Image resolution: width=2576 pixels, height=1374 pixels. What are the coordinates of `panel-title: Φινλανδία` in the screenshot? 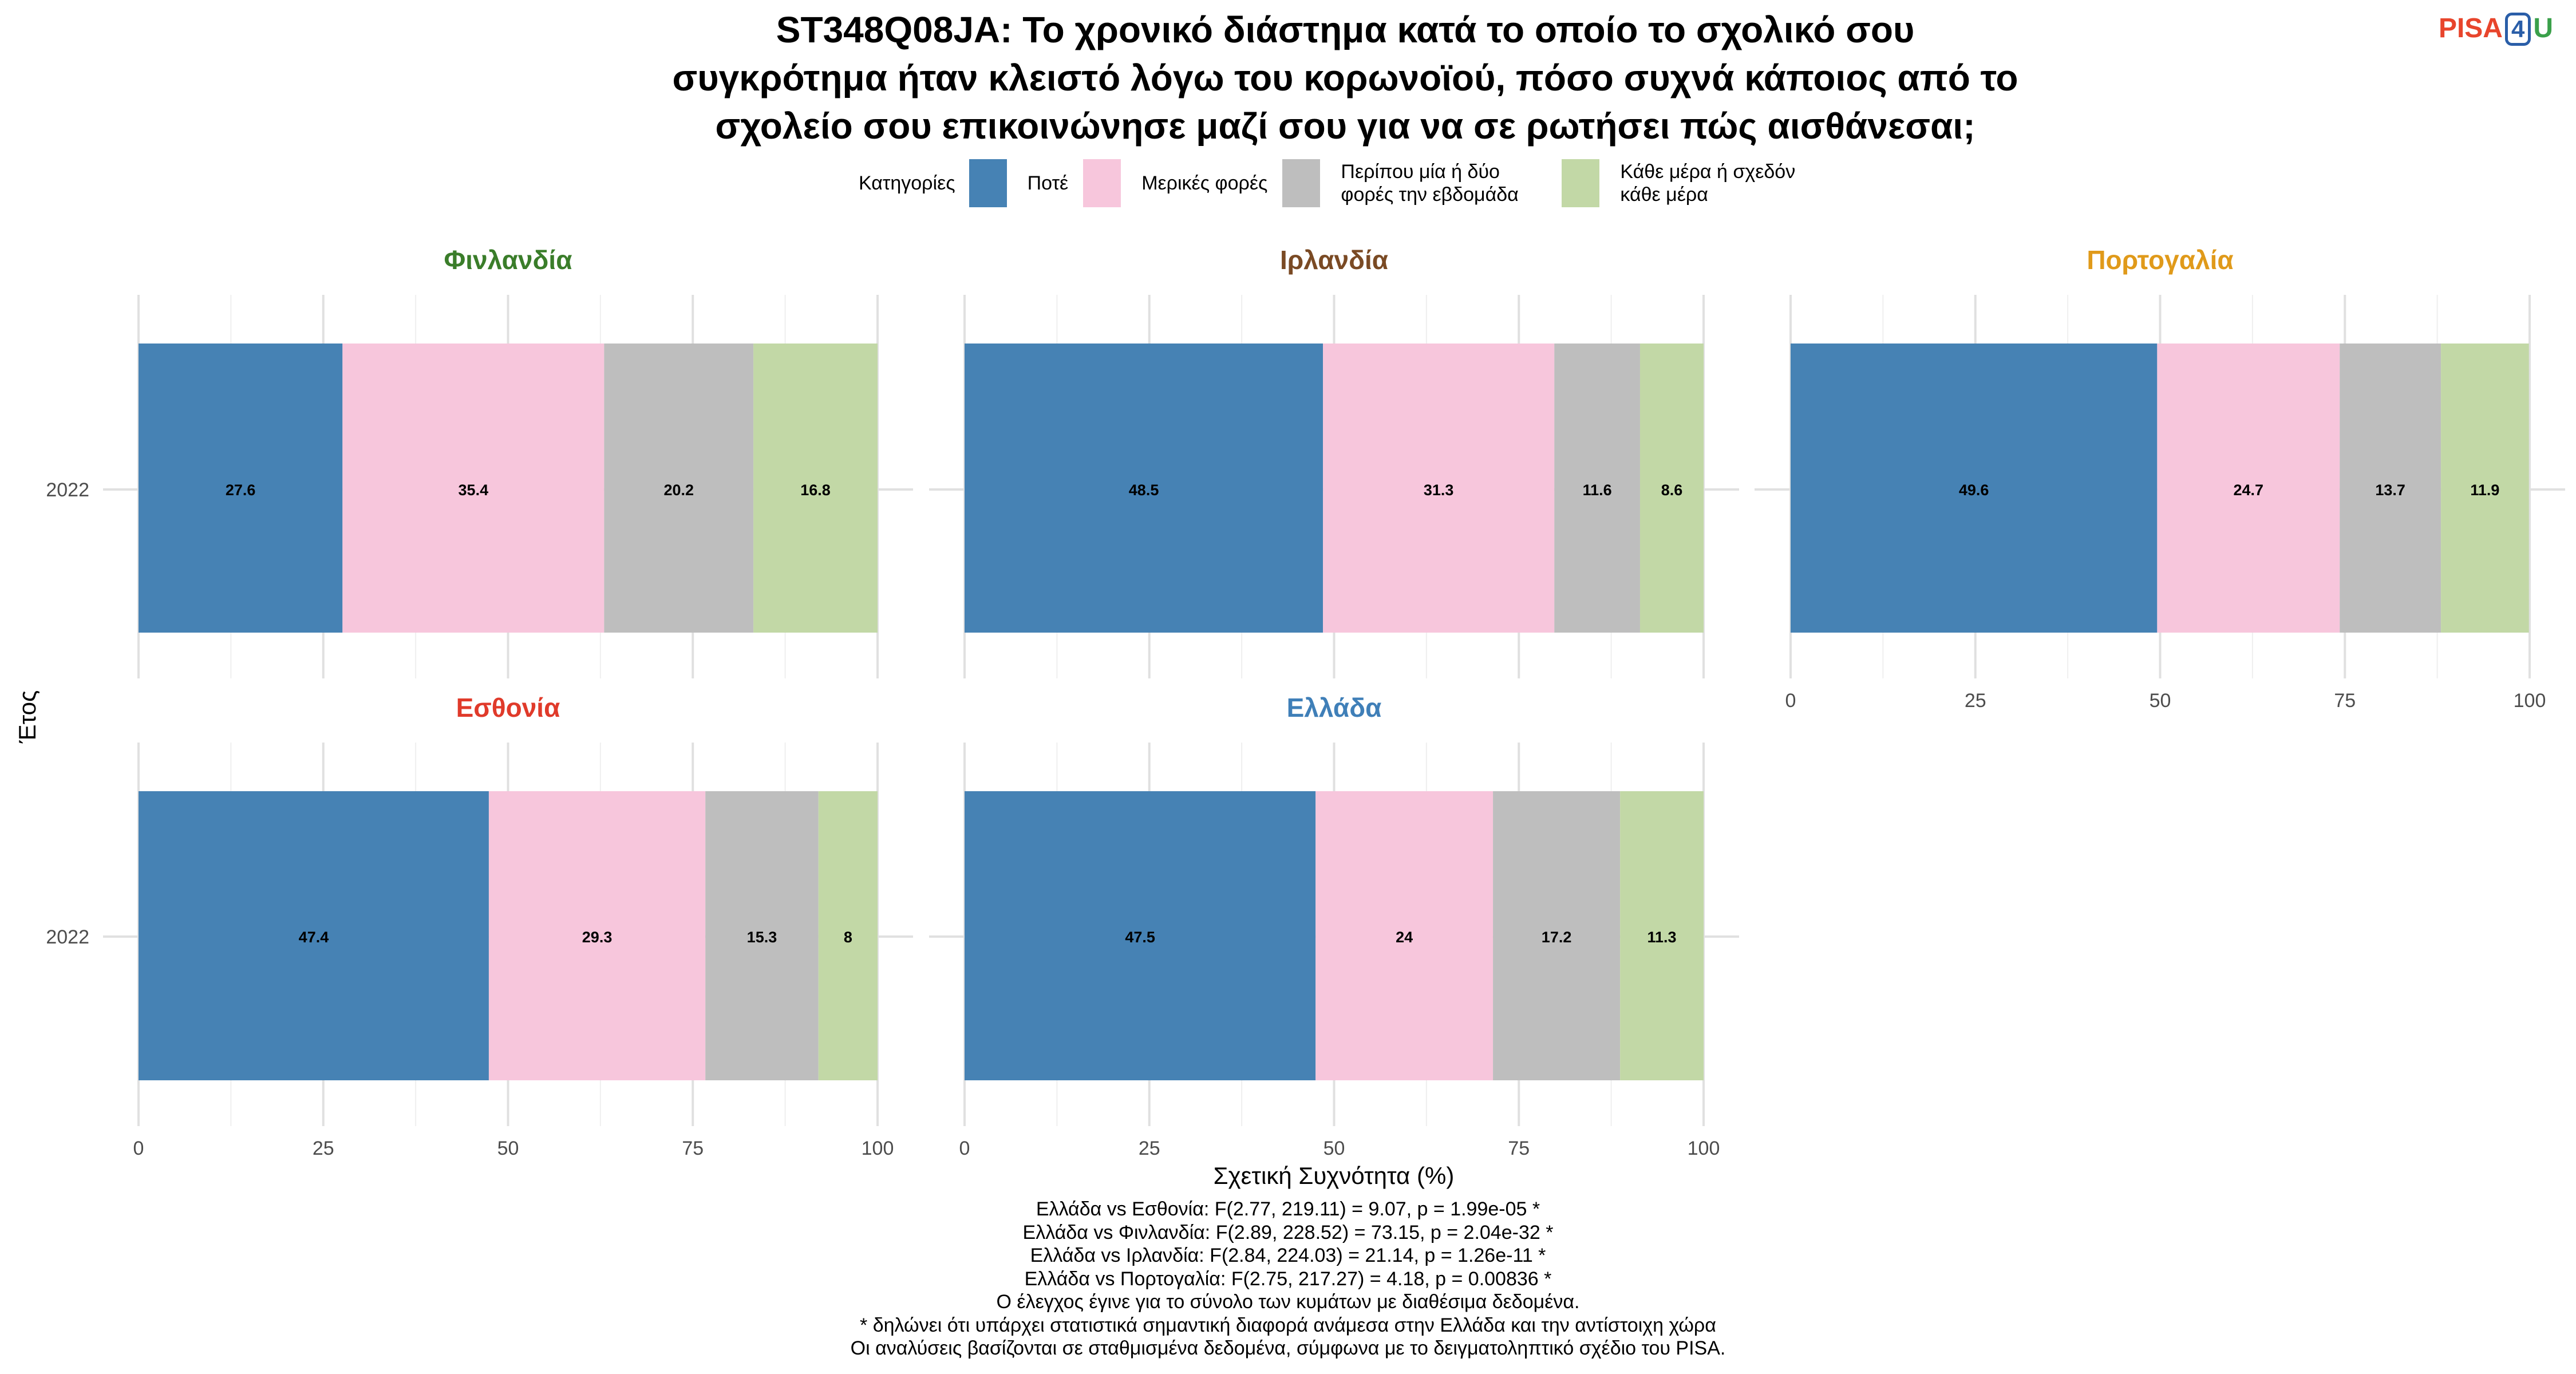 It's located at (508, 260).